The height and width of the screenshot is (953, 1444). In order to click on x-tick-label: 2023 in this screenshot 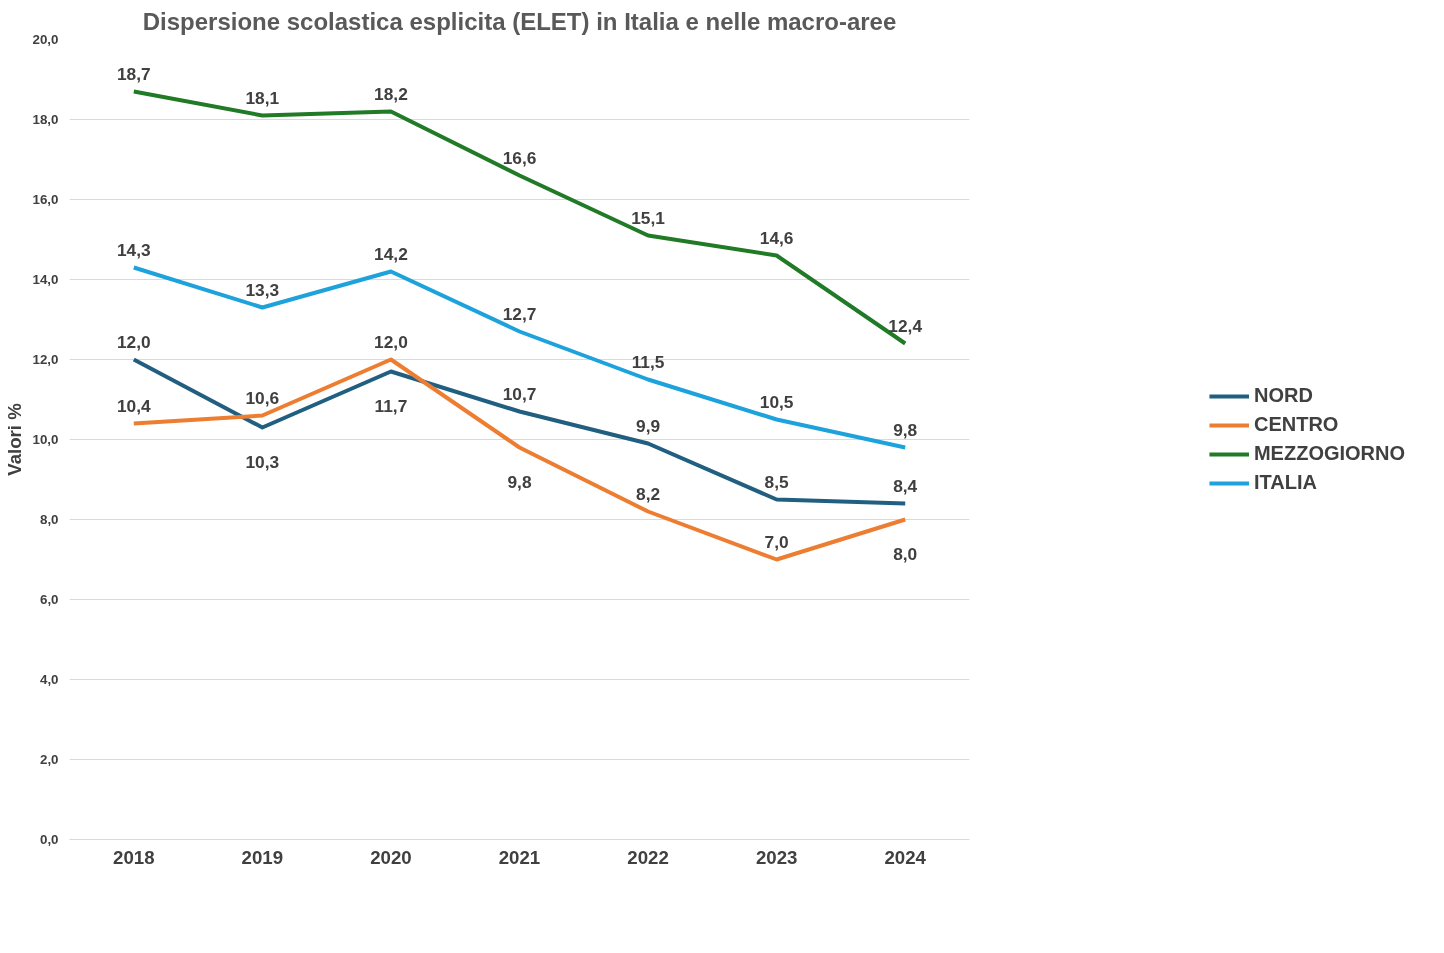, I will do `click(776, 857)`.